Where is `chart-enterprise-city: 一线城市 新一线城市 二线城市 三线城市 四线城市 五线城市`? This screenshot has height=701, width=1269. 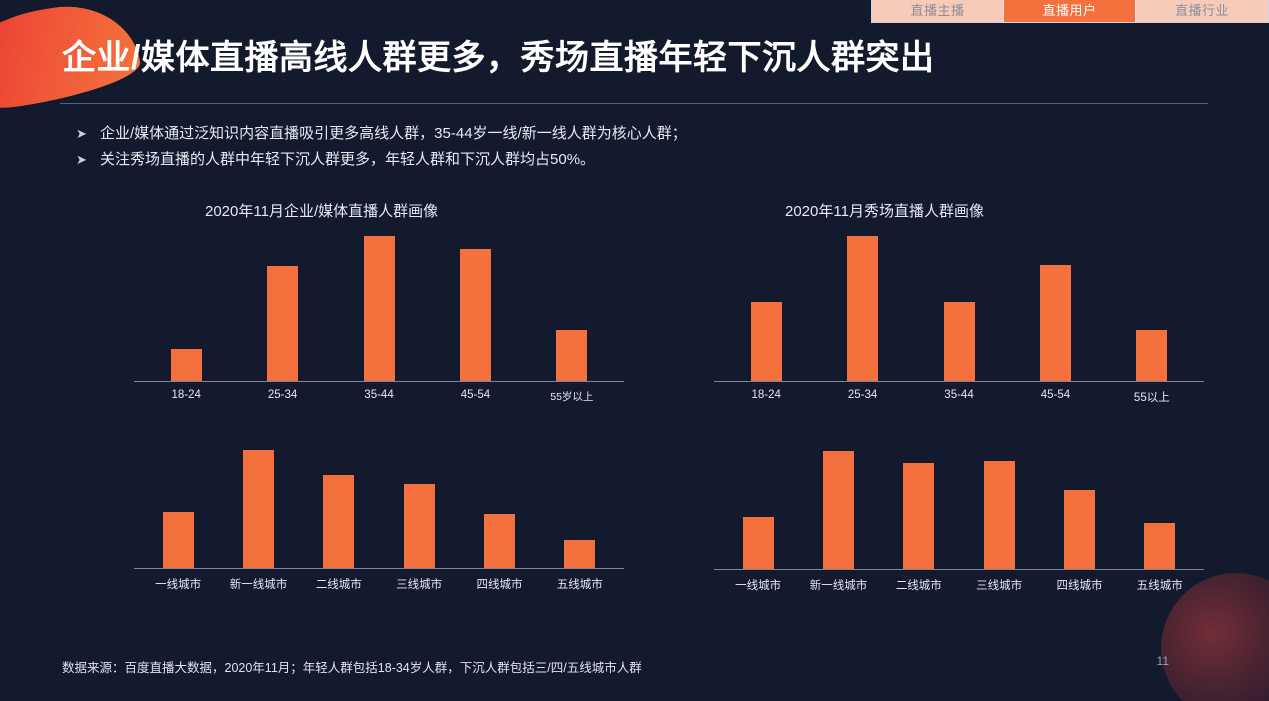
chart-enterprise-city: 一线城市 新一线城市 二线城市 三线城市 四线城市 五线城市 is located at coordinates (350, 515).